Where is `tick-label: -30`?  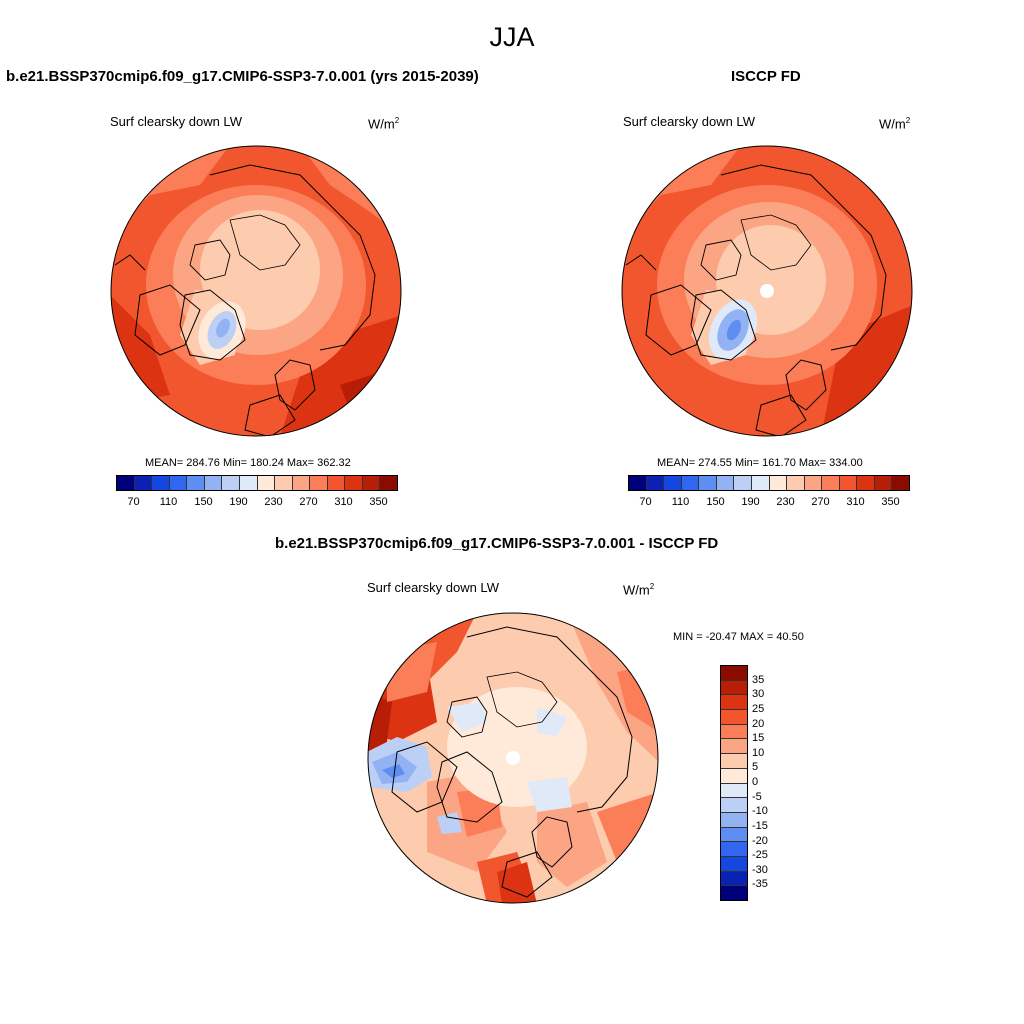 tick-label: -30 is located at coordinates (760, 869).